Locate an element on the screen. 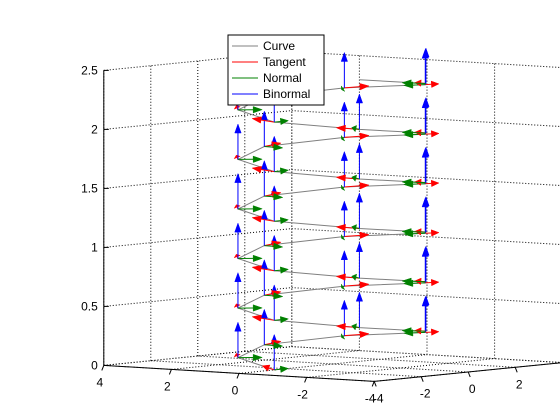 The height and width of the screenshot is (420, 560). y-tick-label: 0 is located at coordinates (472, 389).